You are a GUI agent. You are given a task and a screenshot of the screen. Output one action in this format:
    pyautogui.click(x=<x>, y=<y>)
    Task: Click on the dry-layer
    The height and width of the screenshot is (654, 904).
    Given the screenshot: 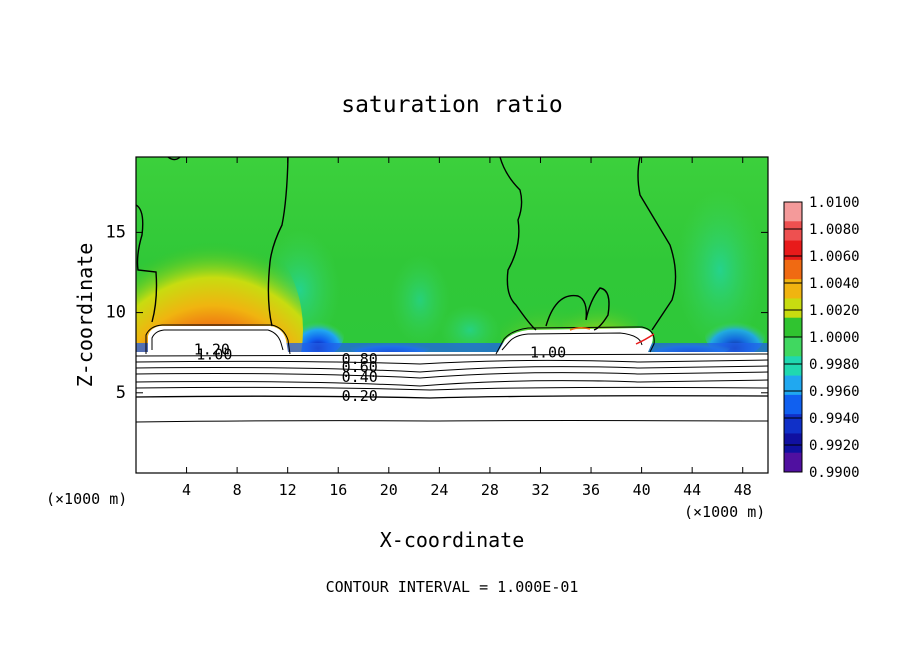 What is the action you would take?
    pyautogui.click(x=452, y=412)
    